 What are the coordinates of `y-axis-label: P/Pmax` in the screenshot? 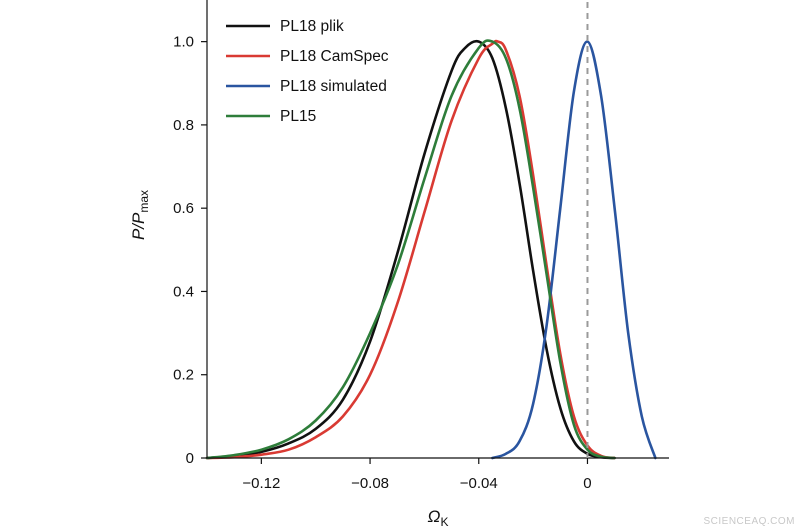 It's located at (140, 215).